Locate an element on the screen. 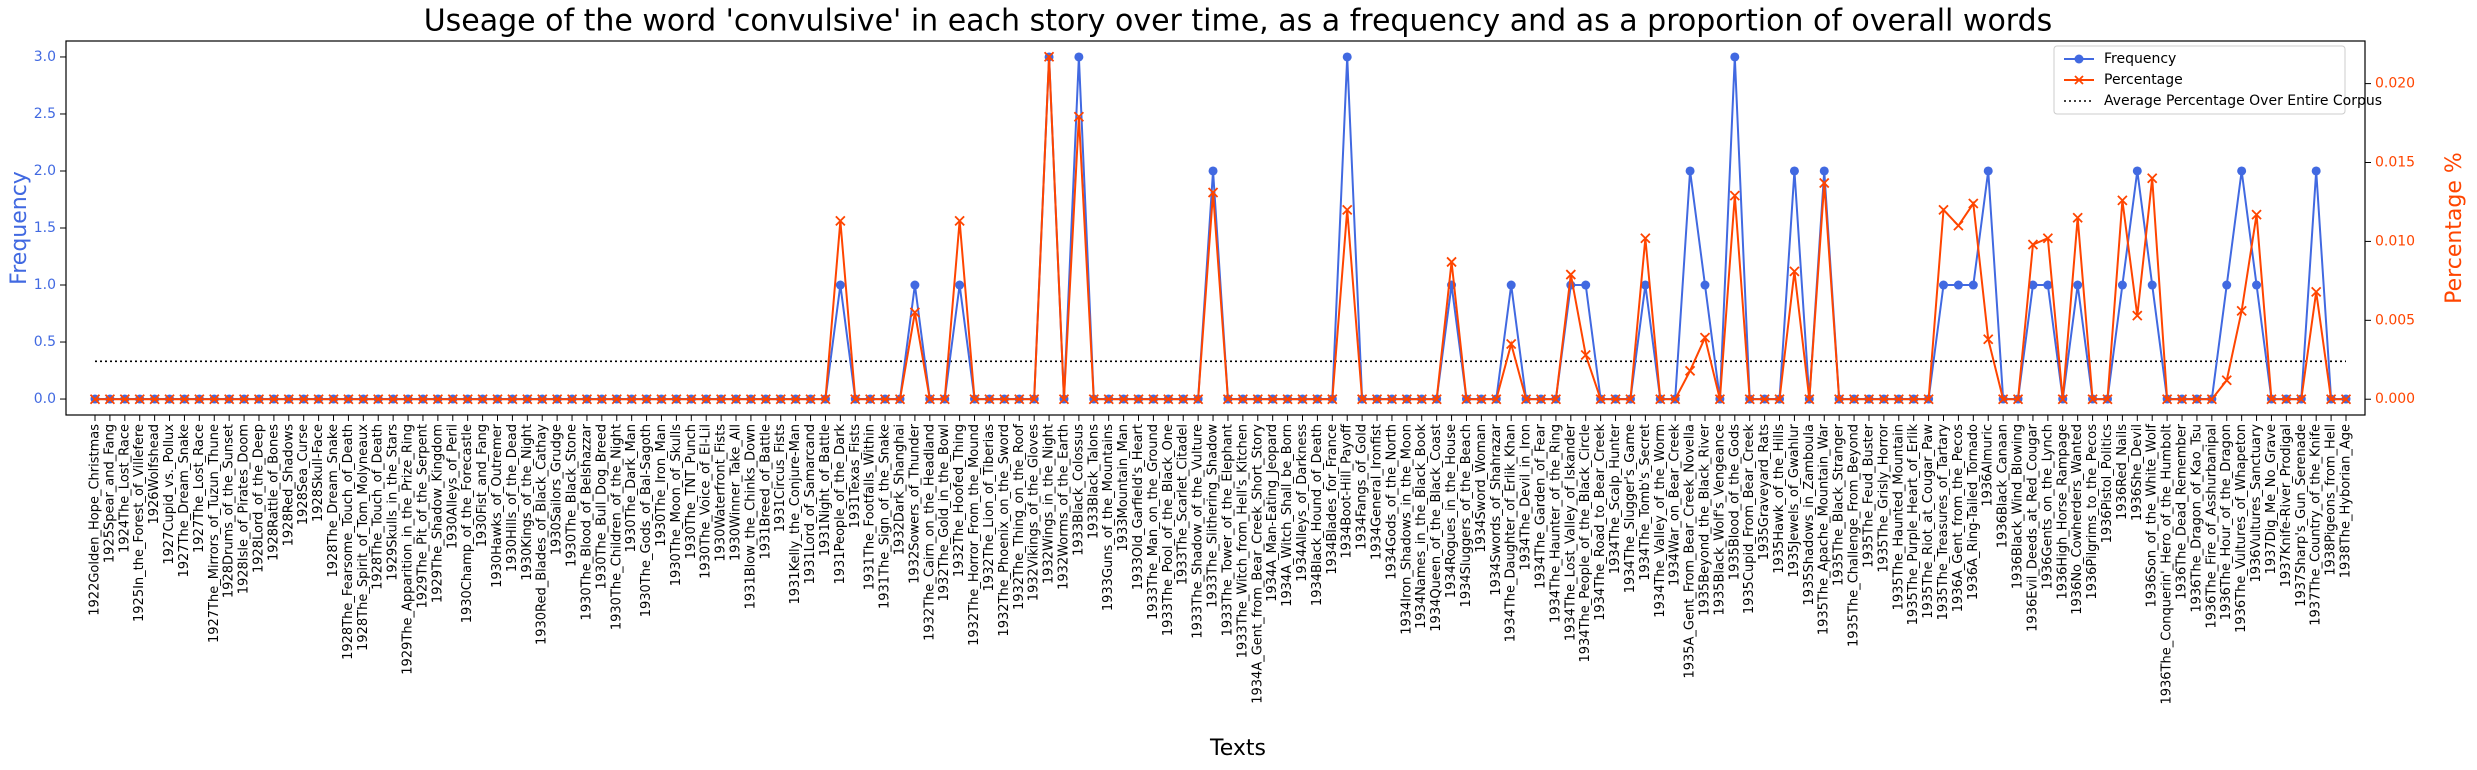 The width and height of the screenshot is (2477, 770). x-tick-label: 1930The_Voice_of_El-Lil is located at coordinates (706, 501).